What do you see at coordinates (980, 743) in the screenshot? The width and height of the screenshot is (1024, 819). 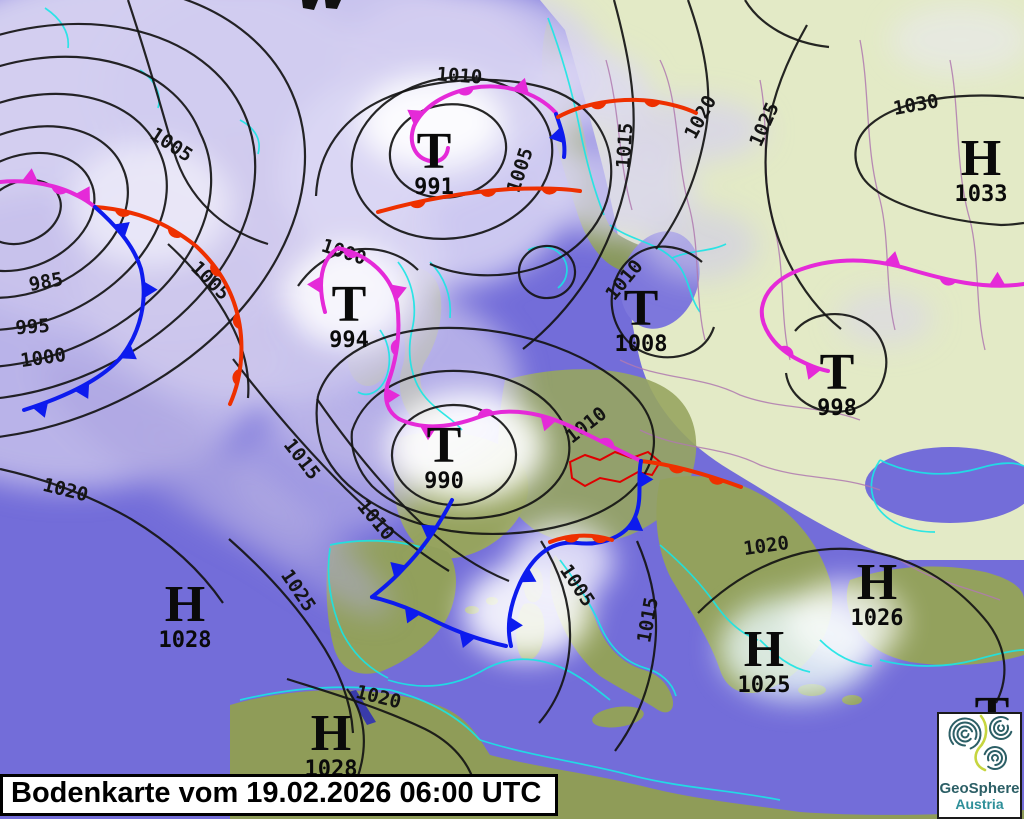 I see `geosphere-logo-icon` at bounding box center [980, 743].